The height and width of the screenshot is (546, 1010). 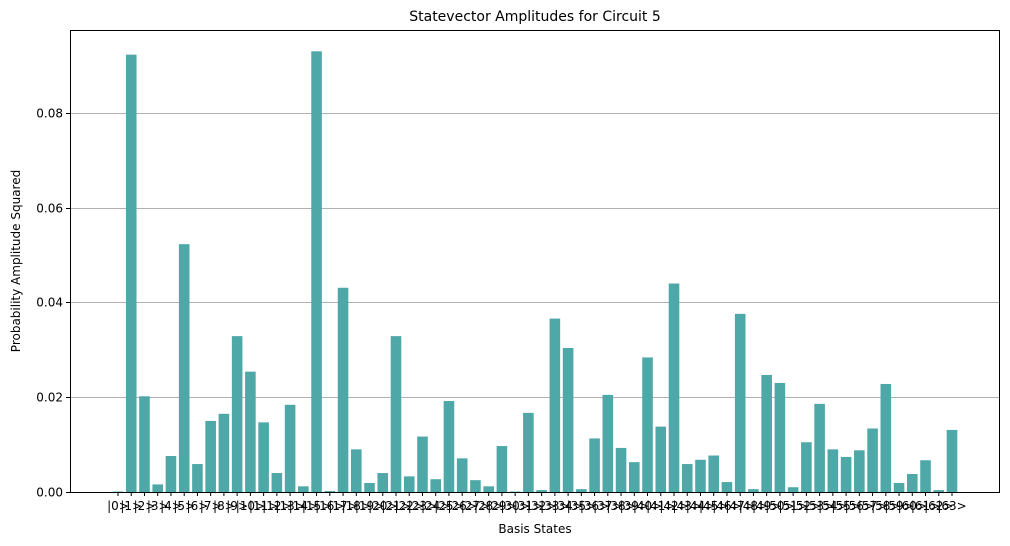 I want to click on x-tick-label: |35>, so click(x=581, y=506).